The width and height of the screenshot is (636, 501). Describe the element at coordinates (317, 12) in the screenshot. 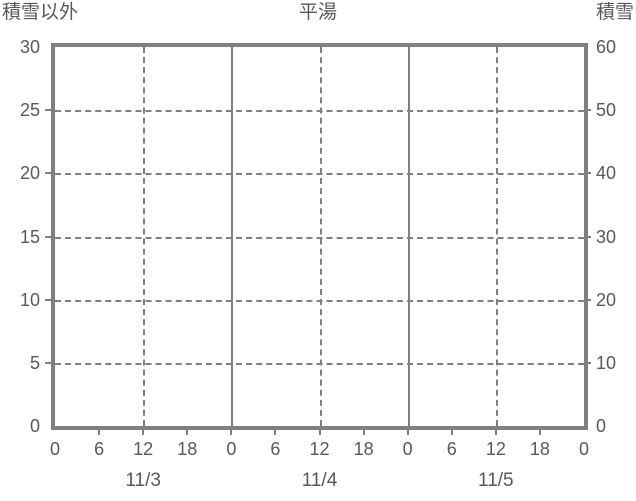

I see `chart-title: 平湯` at that location.